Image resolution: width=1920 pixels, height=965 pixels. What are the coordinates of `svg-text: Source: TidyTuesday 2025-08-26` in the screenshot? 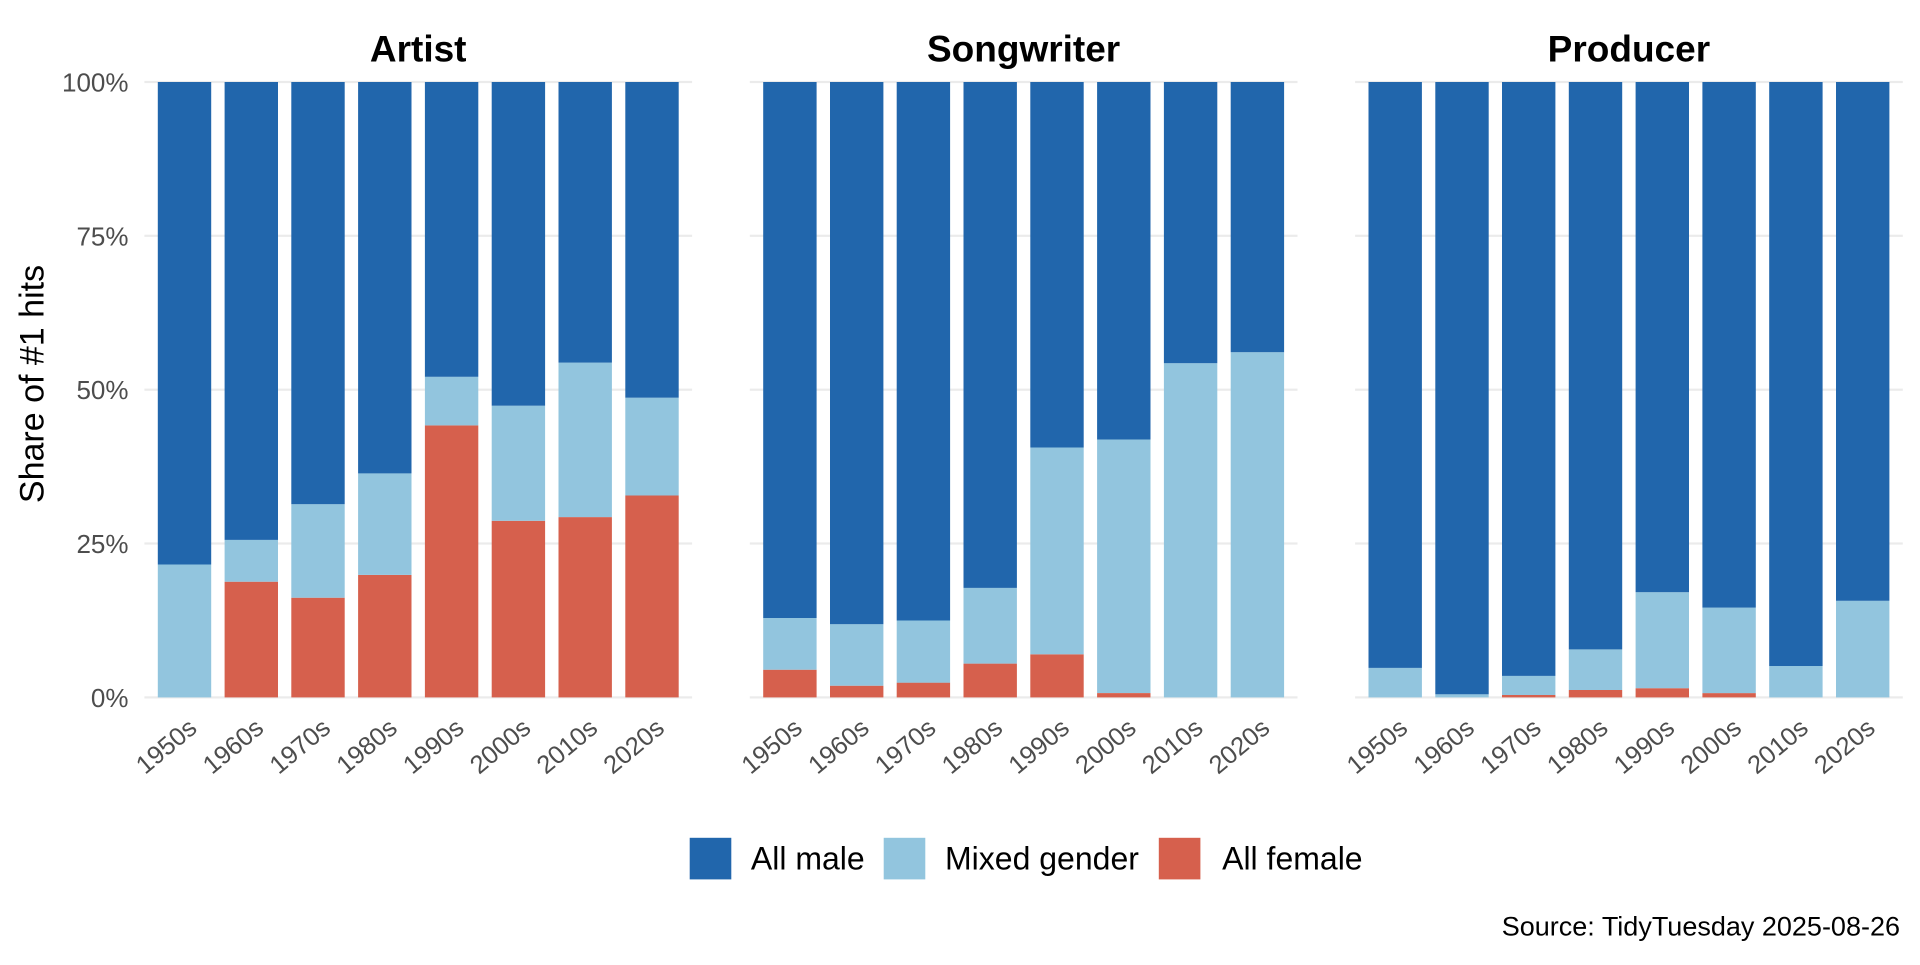 It's located at (1701, 927).